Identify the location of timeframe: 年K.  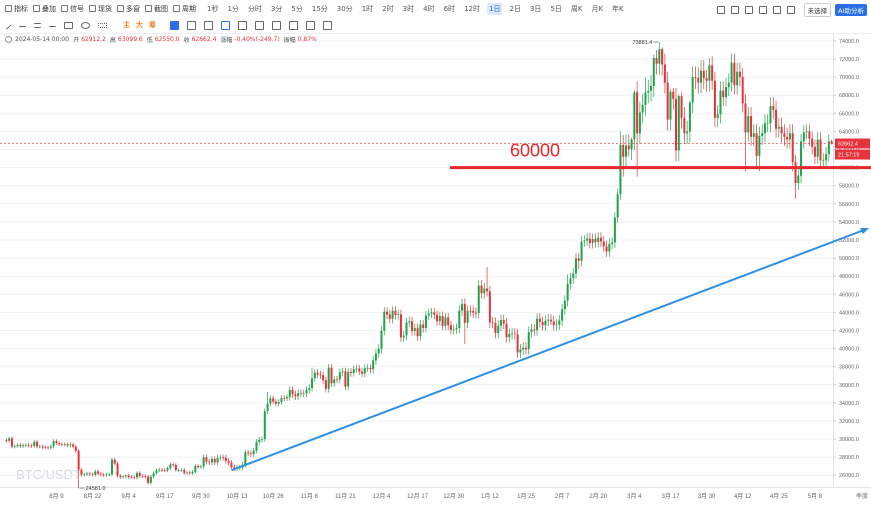
(618, 8).